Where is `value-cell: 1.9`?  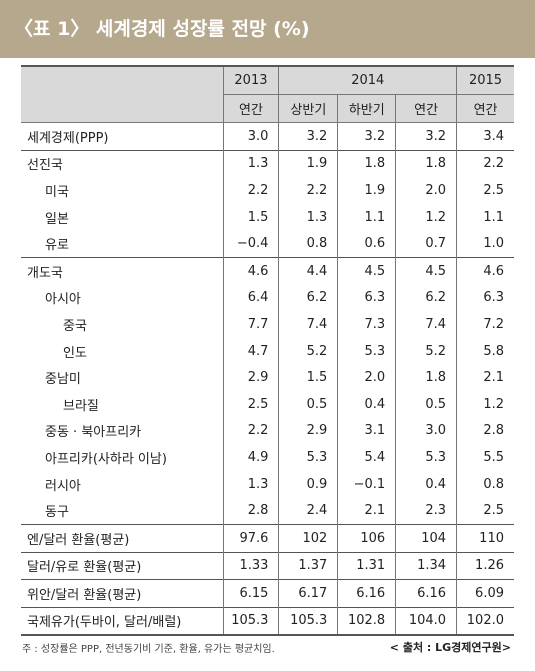 value-cell: 1.9 is located at coordinates (308, 163).